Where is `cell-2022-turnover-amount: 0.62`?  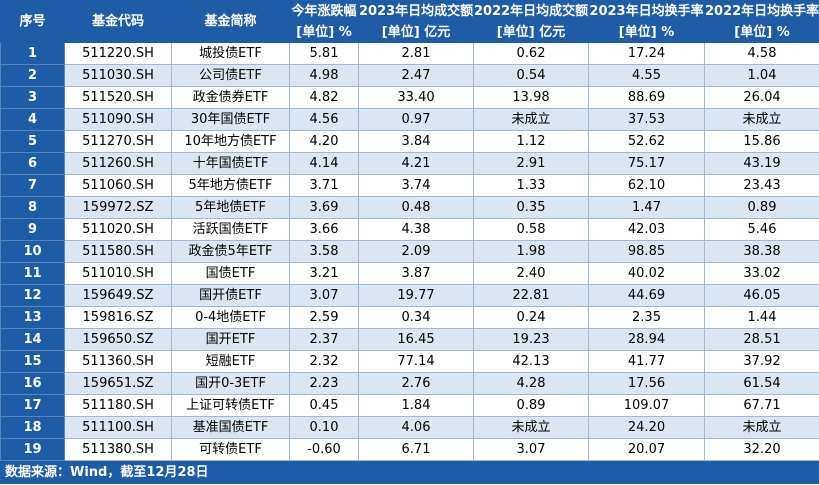 cell-2022-turnover-amount: 0.62 is located at coordinates (531, 53).